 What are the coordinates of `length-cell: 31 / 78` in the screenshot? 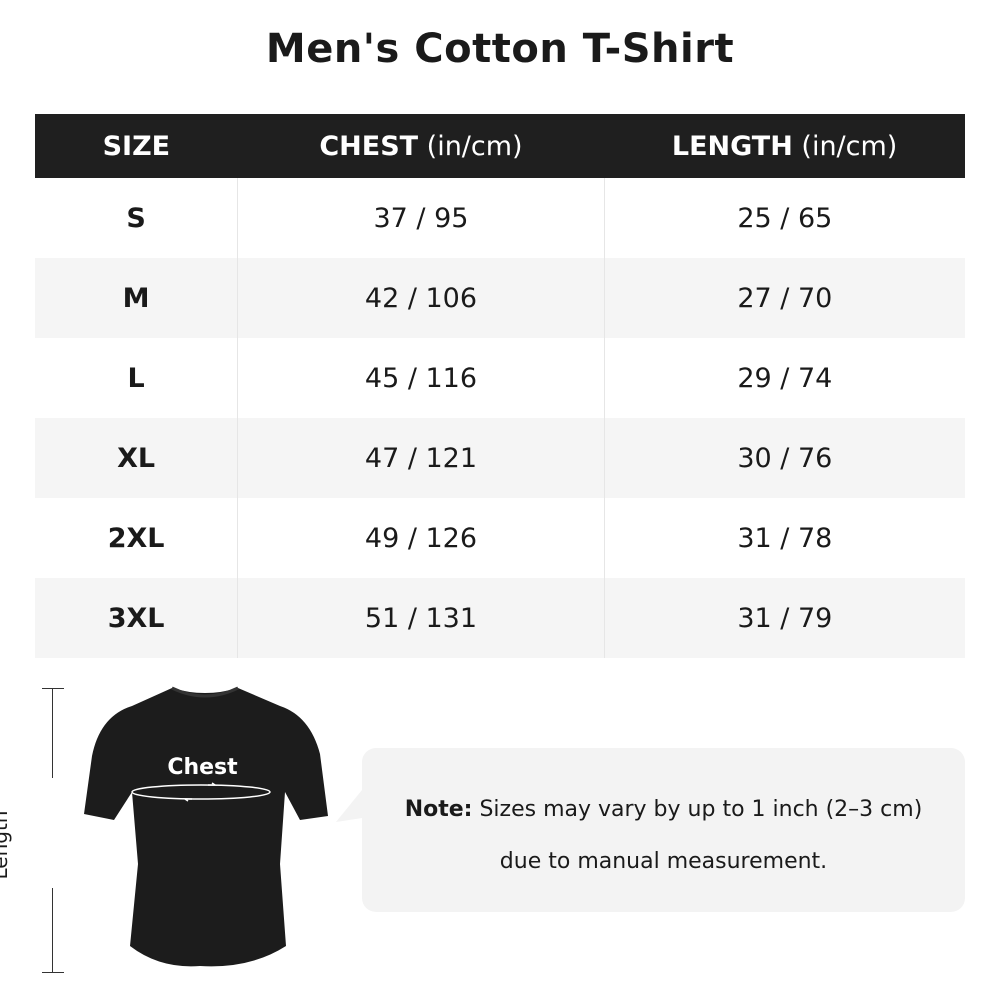 It's located at (784, 538).